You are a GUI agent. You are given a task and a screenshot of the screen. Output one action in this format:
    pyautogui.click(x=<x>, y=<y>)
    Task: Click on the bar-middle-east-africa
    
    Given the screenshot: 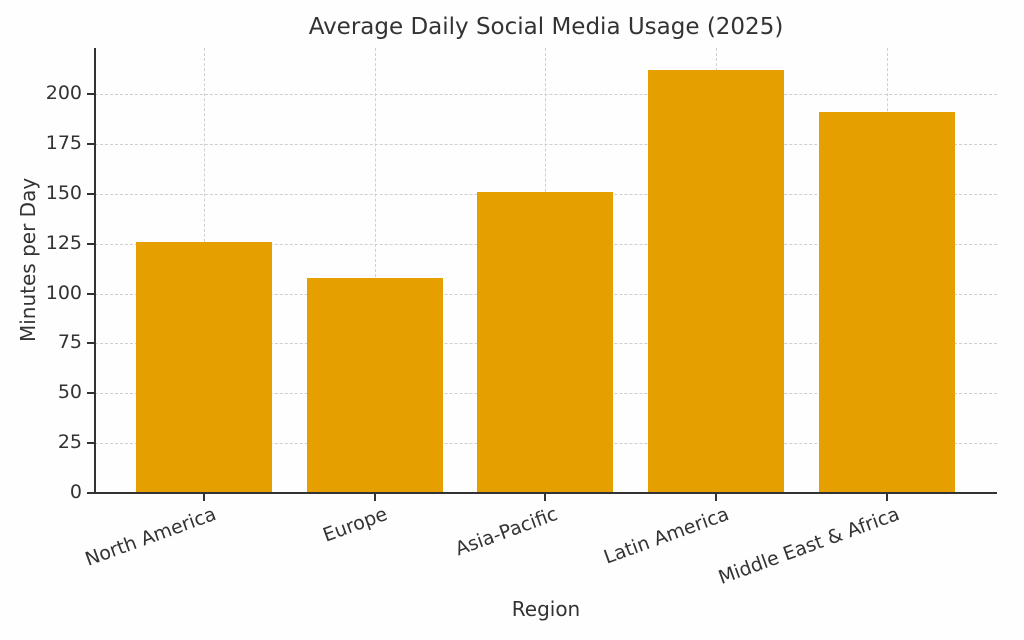 What is the action you would take?
    pyautogui.click(x=887, y=302)
    